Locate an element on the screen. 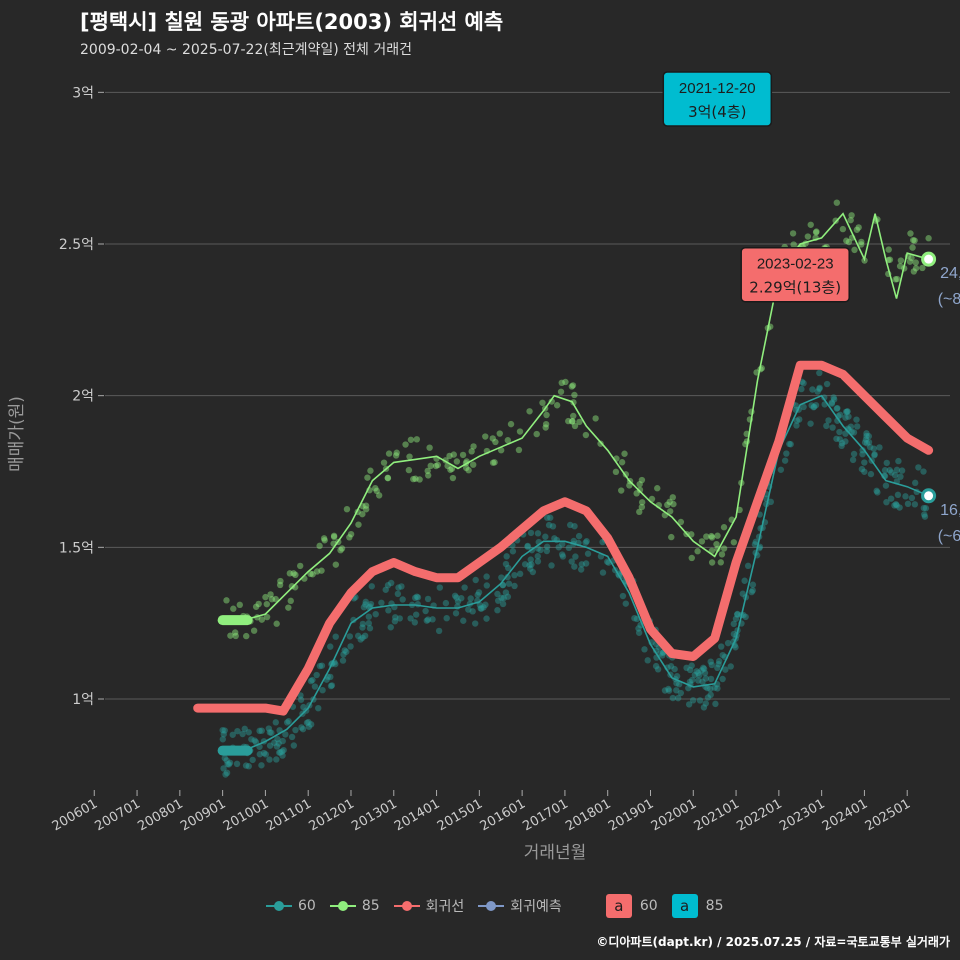 This screenshot has width=960, height=960. legend-box-label-85: 85 is located at coordinates (714, 906).